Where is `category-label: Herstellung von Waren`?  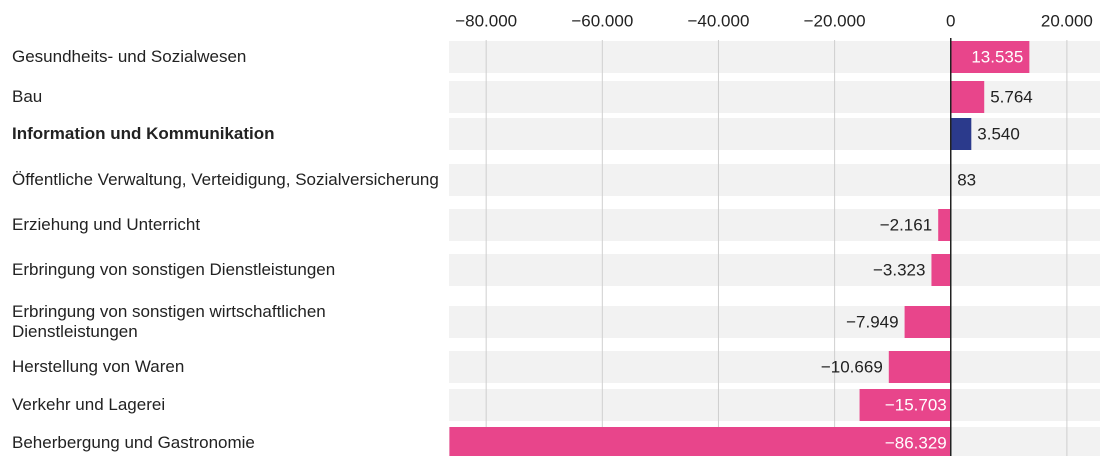 category-label: Herstellung von Waren is located at coordinates (98, 366).